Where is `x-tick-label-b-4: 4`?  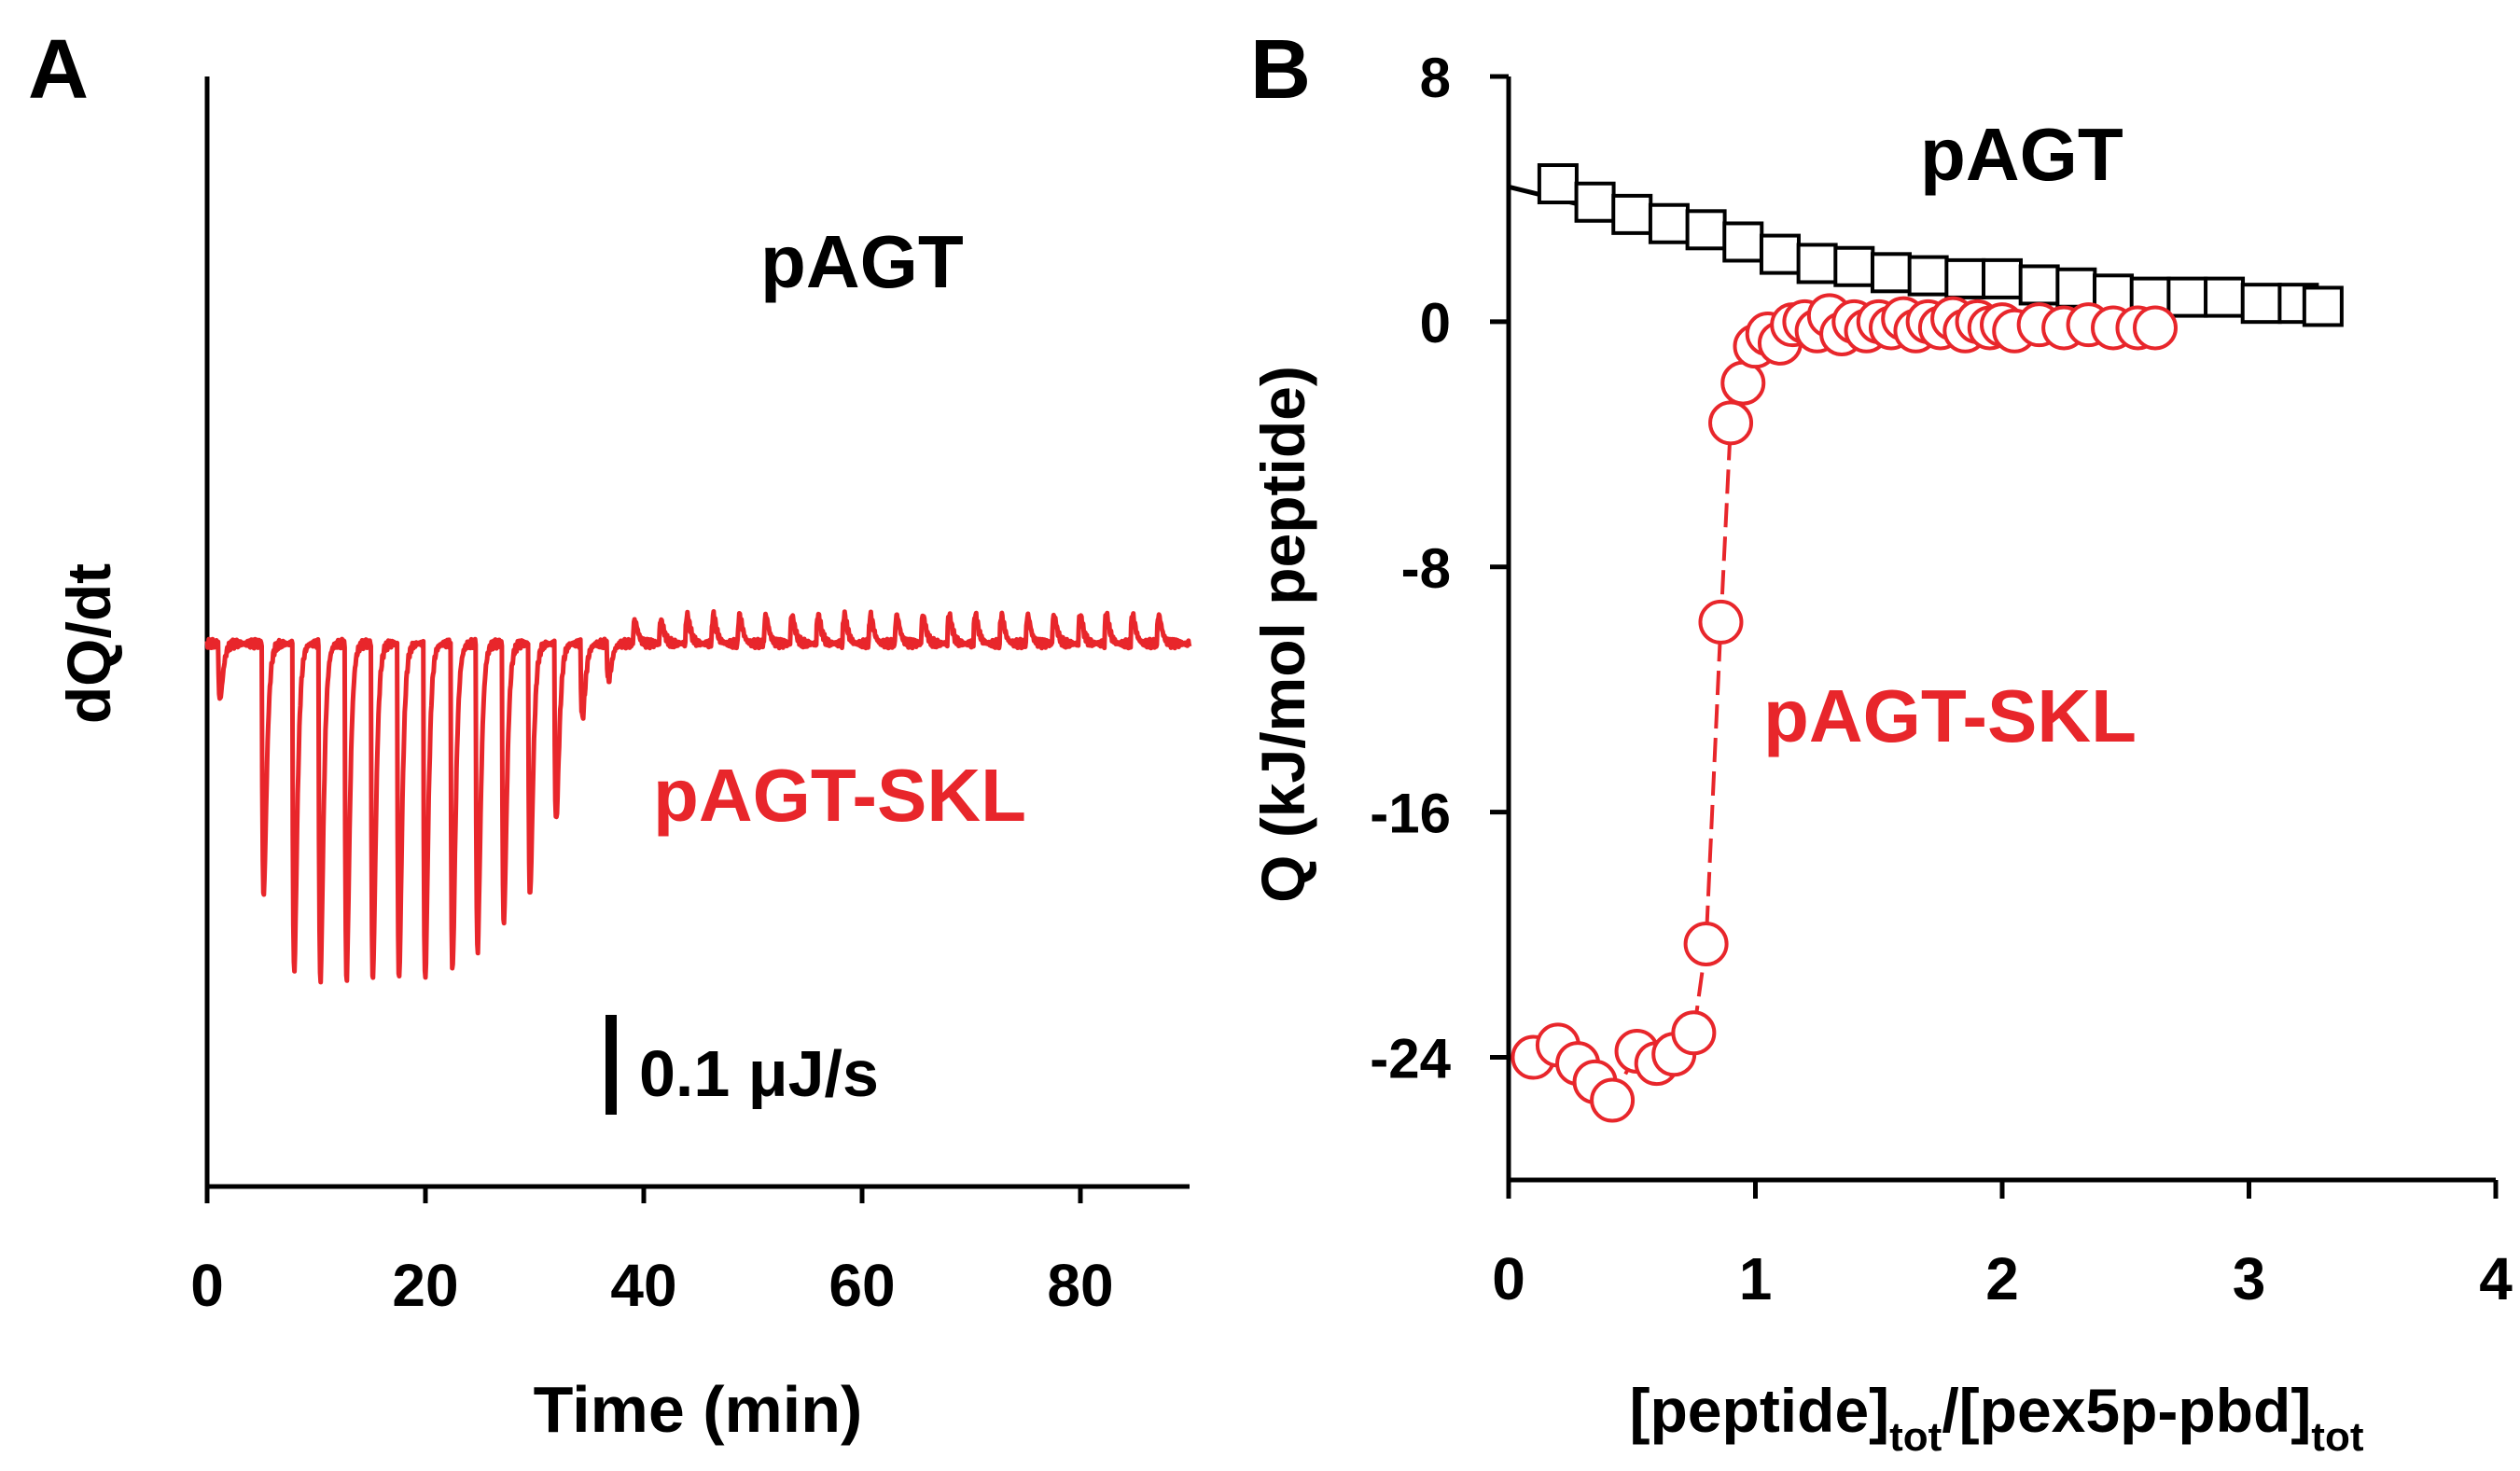
x-tick-label-b-4: 4 is located at coordinates (2496, 1279).